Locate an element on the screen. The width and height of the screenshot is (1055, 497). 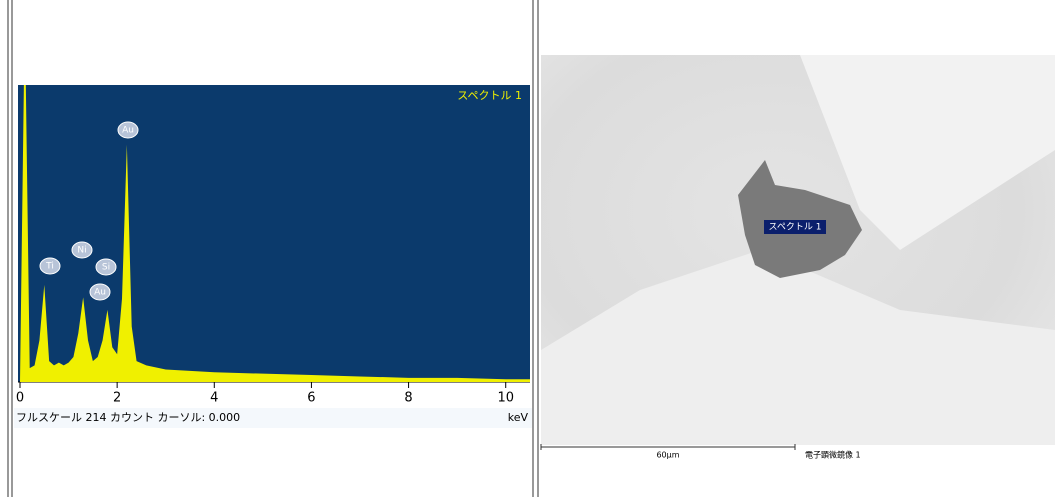
spectrum-title: スペクトル 1 is located at coordinates (489, 95).